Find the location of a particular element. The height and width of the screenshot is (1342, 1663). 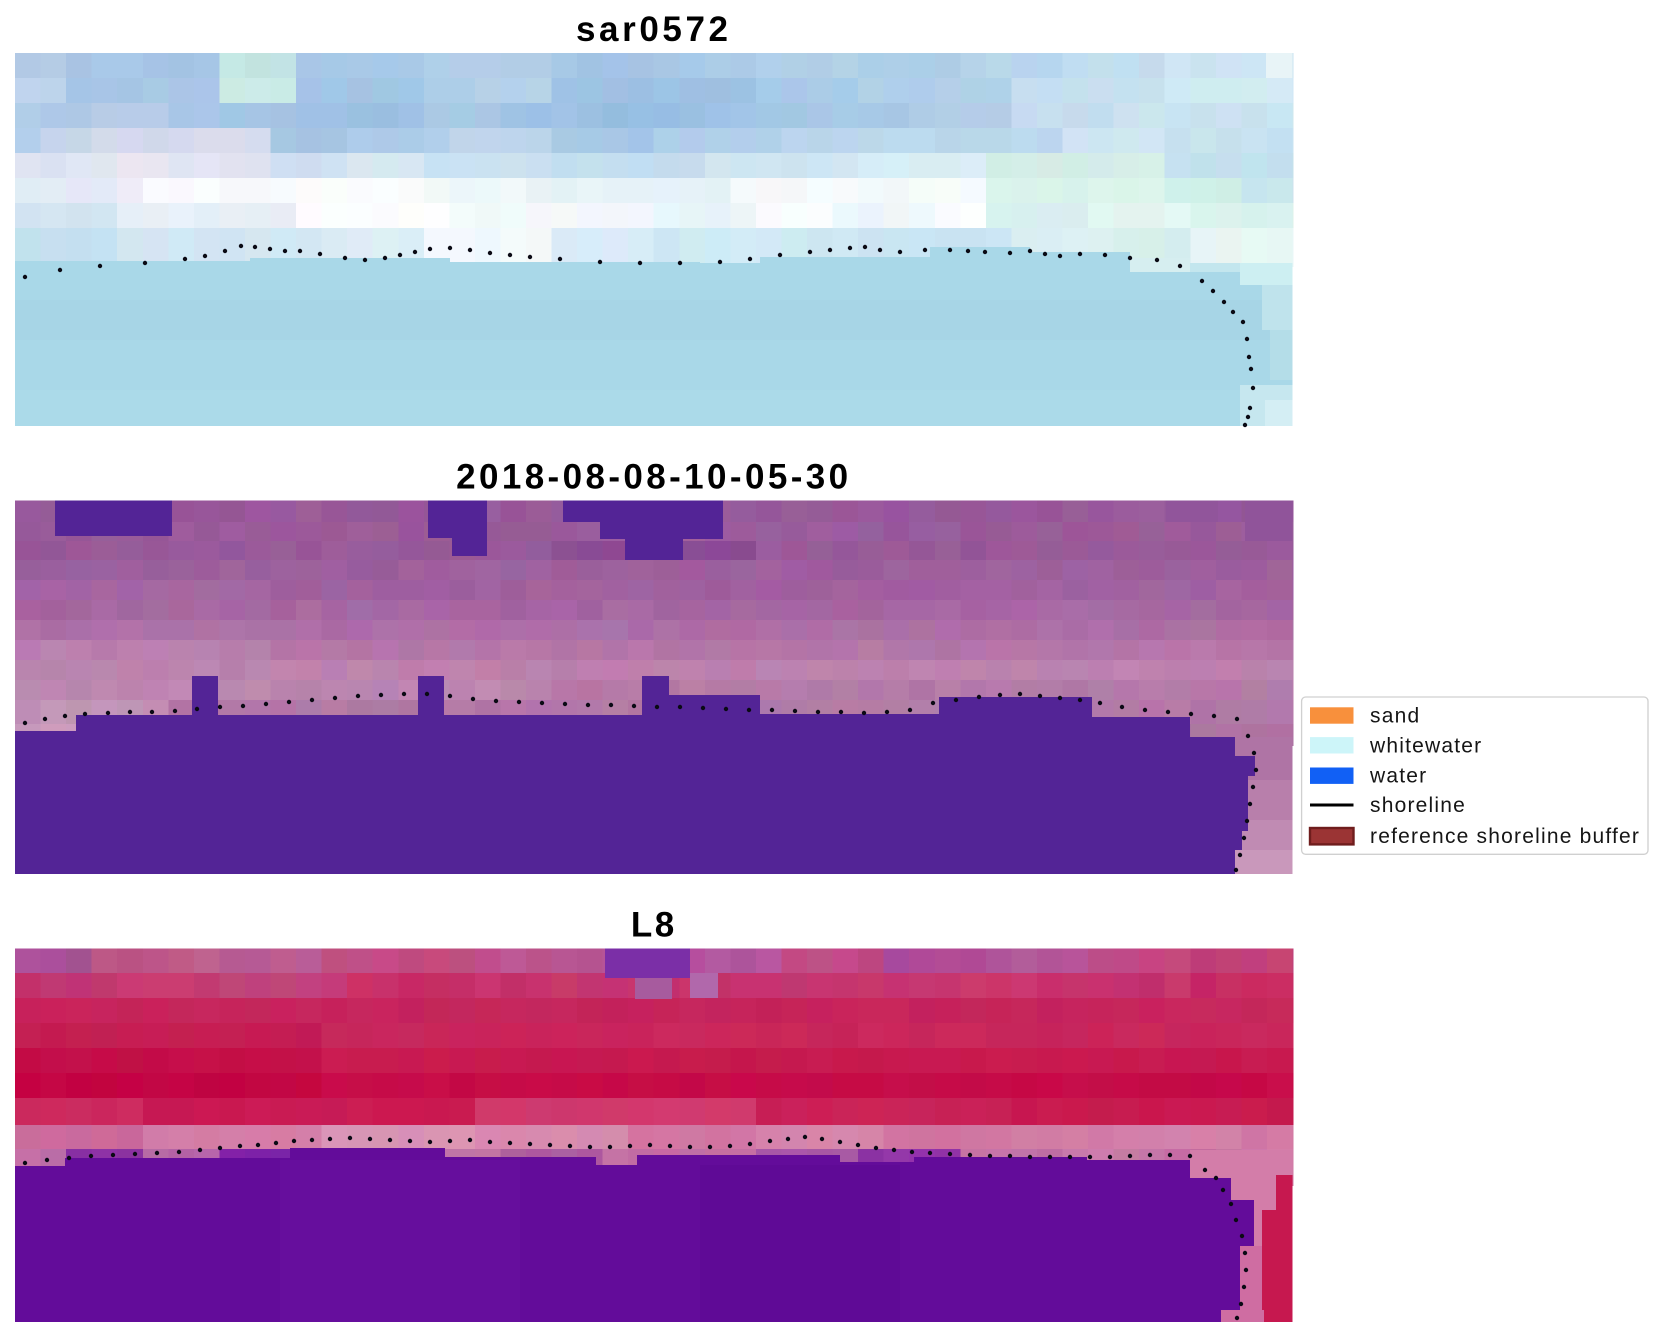

svg-text: sar0572 is located at coordinates (654, 29).